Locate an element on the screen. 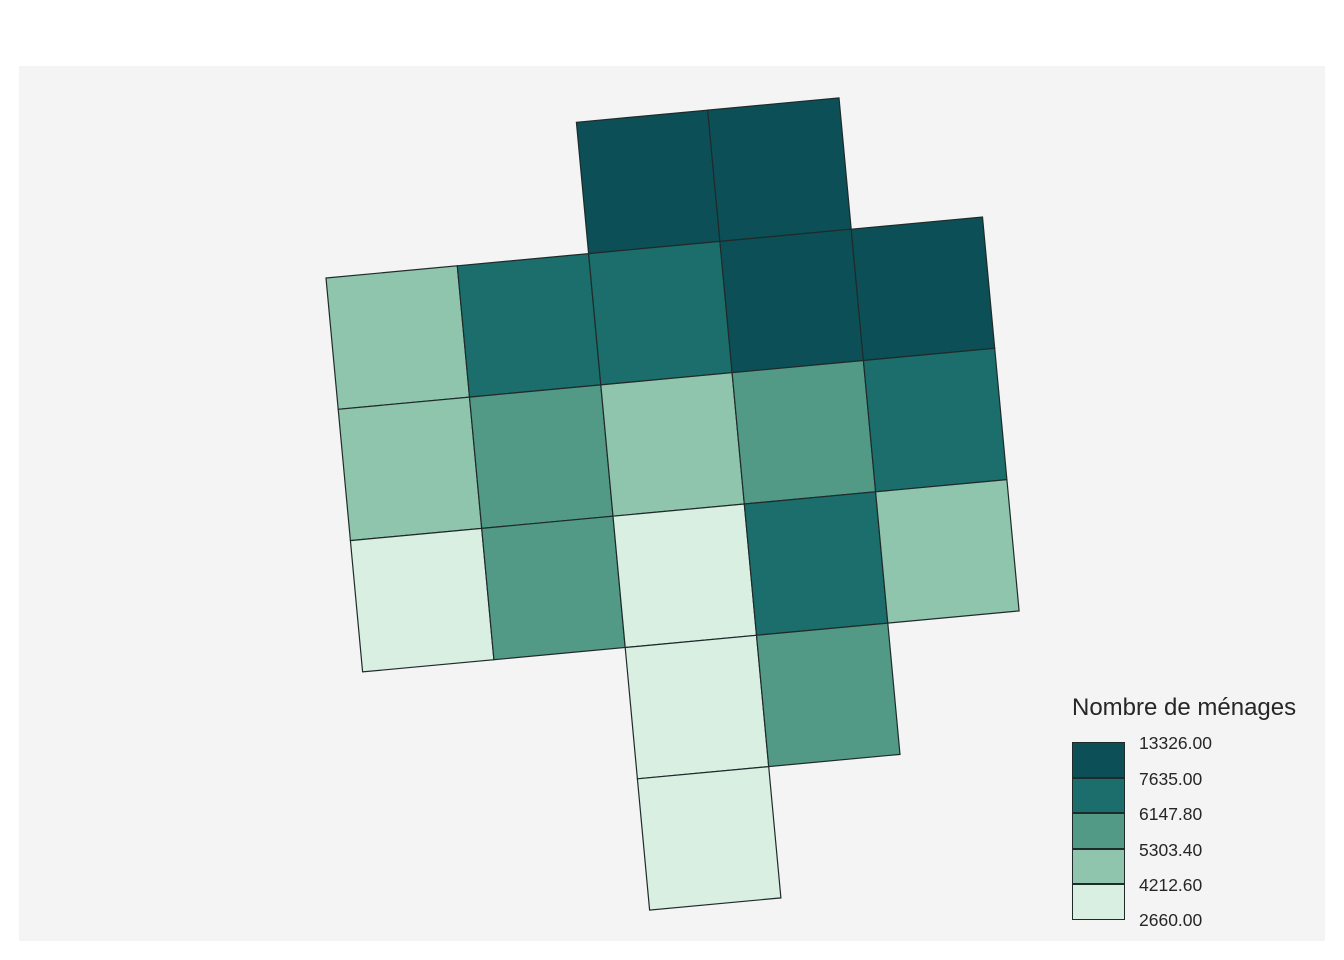 Image resolution: width=1344 pixels, height=960 pixels. map-cell-r3-c0 is located at coordinates (422, 600).